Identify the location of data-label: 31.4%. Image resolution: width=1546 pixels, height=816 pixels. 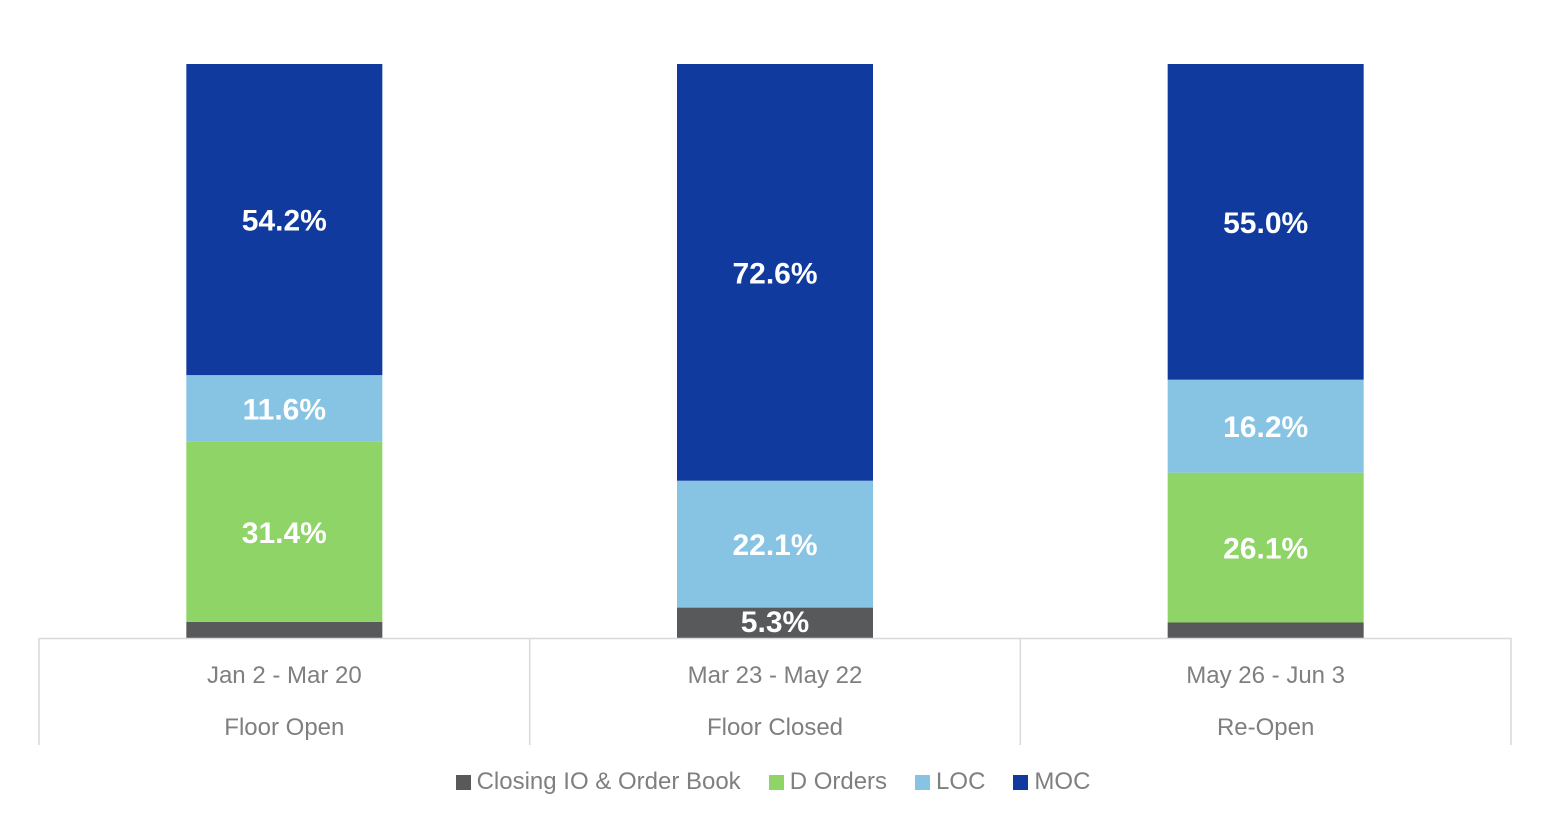
(284, 533).